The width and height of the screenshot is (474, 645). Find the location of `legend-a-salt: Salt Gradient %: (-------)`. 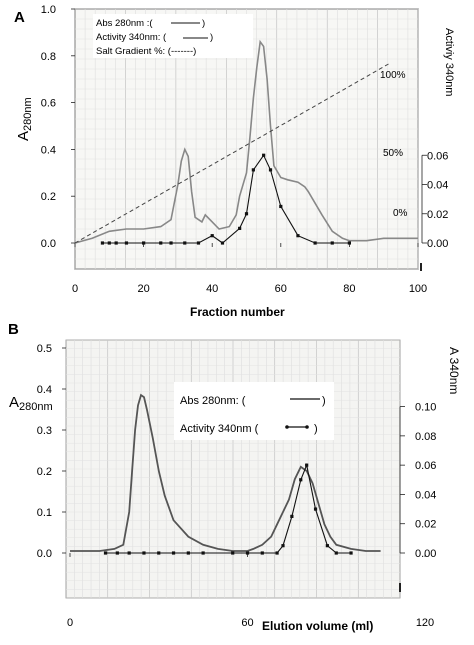

legend-a-salt: Salt Gradient %: (-------) is located at coordinates (146, 51).